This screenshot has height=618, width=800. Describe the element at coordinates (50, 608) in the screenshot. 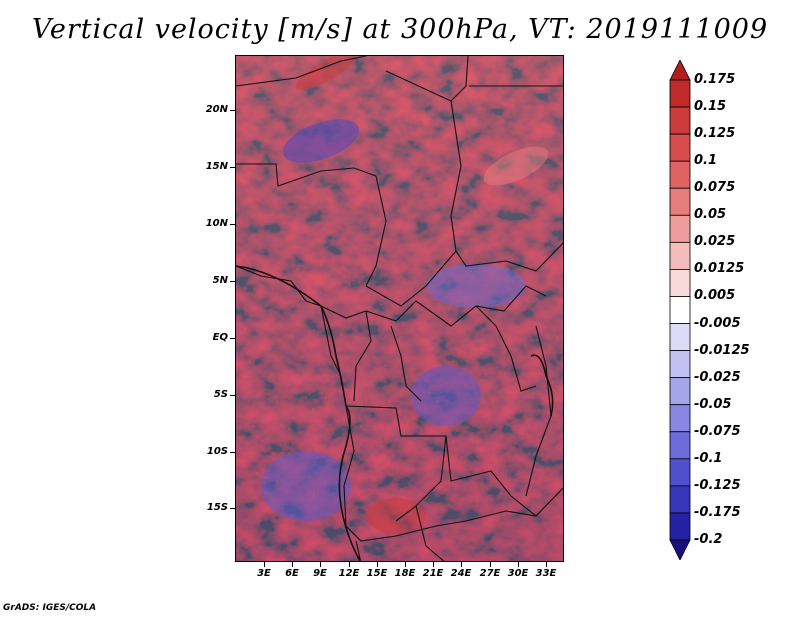

I see `credit-label: GrADS: IGES/COLA` at that location.